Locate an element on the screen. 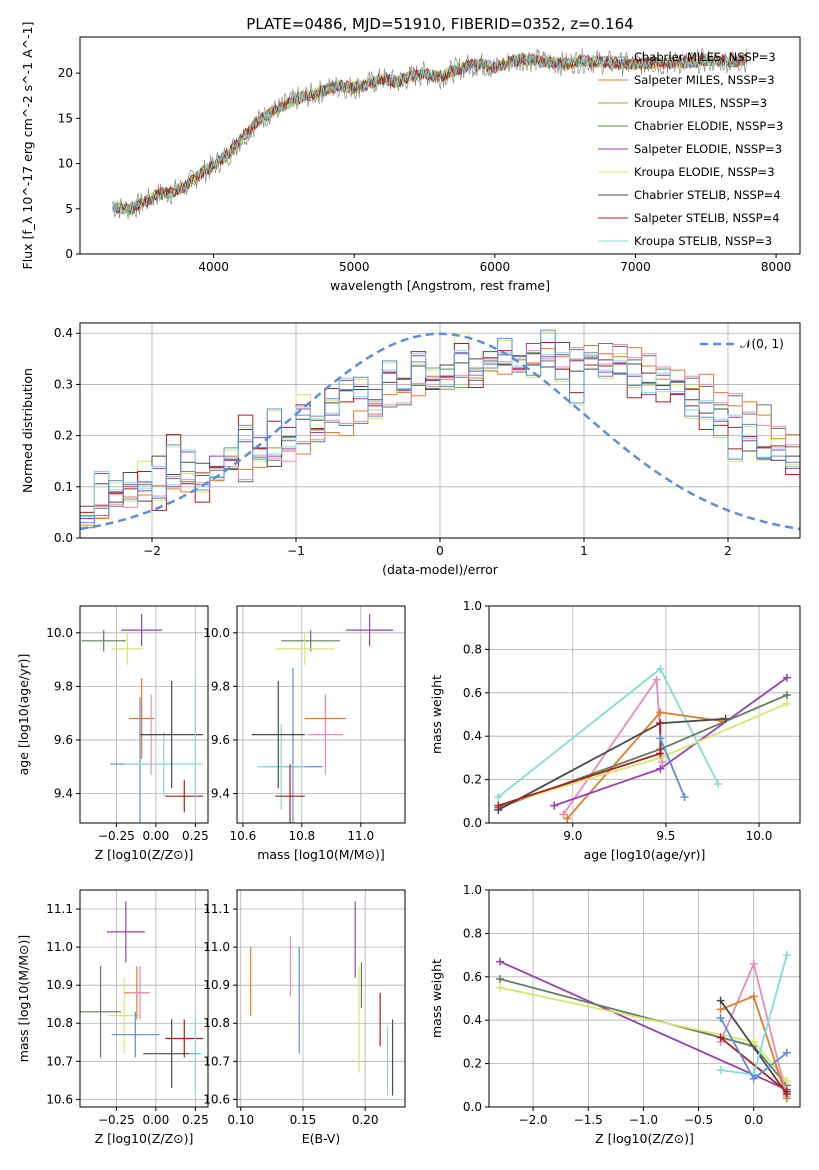 The width and height of the screenshot is (819, 1170). x-tick-label: 2 is located at coordinates (728, 551).